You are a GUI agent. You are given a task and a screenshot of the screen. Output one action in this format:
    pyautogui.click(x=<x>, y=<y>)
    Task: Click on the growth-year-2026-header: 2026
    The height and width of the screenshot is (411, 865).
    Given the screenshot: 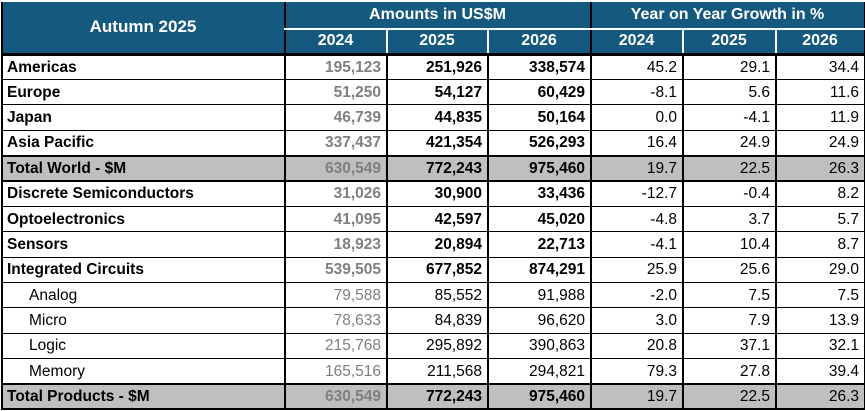 What is the action you would take?
    pyautogui.click(x=819, y=42)
    